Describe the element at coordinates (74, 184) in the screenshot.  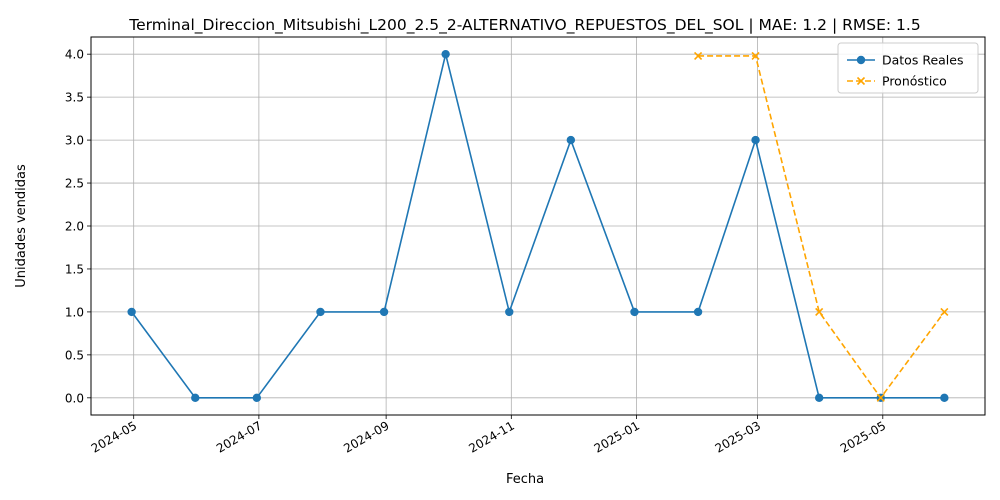
I see `y-tick-label: 2.5` at that location.